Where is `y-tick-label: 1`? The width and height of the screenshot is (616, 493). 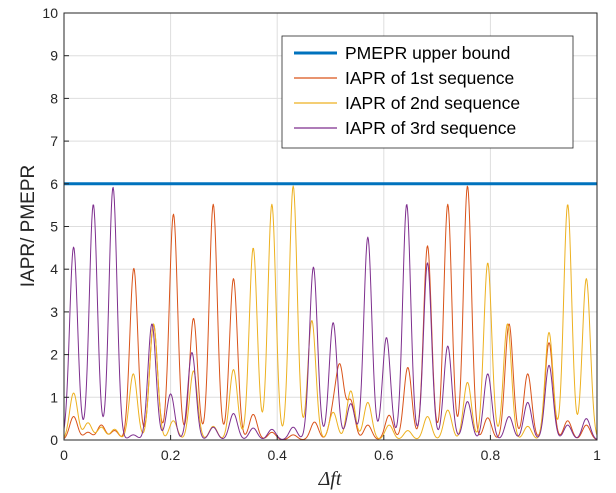 y-tick-label: 1 is located at coordinates (54, 397).